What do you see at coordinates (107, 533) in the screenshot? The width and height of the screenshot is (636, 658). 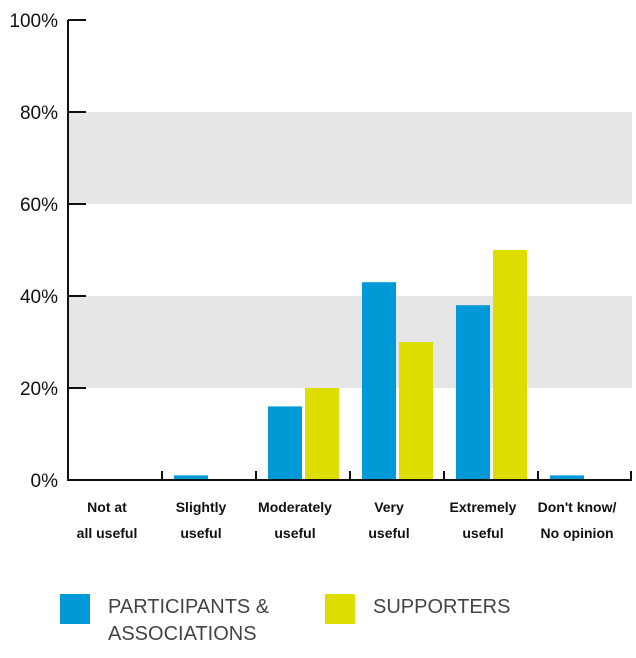 I see `category-label-line2: all useful` at bounding box center [107, 533].